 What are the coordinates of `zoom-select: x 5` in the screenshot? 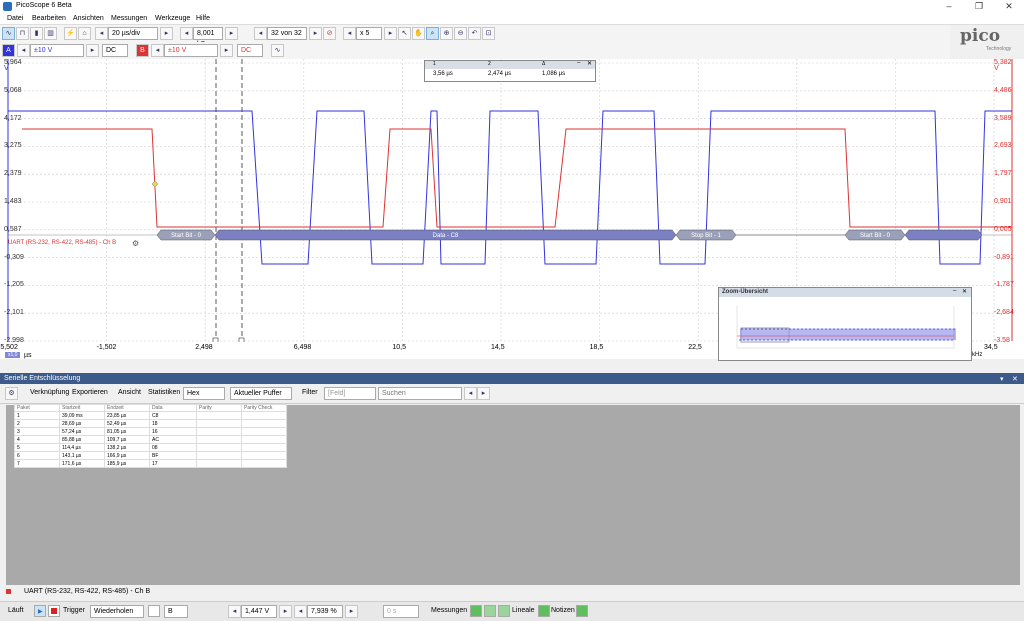 It's located at (369, 33).